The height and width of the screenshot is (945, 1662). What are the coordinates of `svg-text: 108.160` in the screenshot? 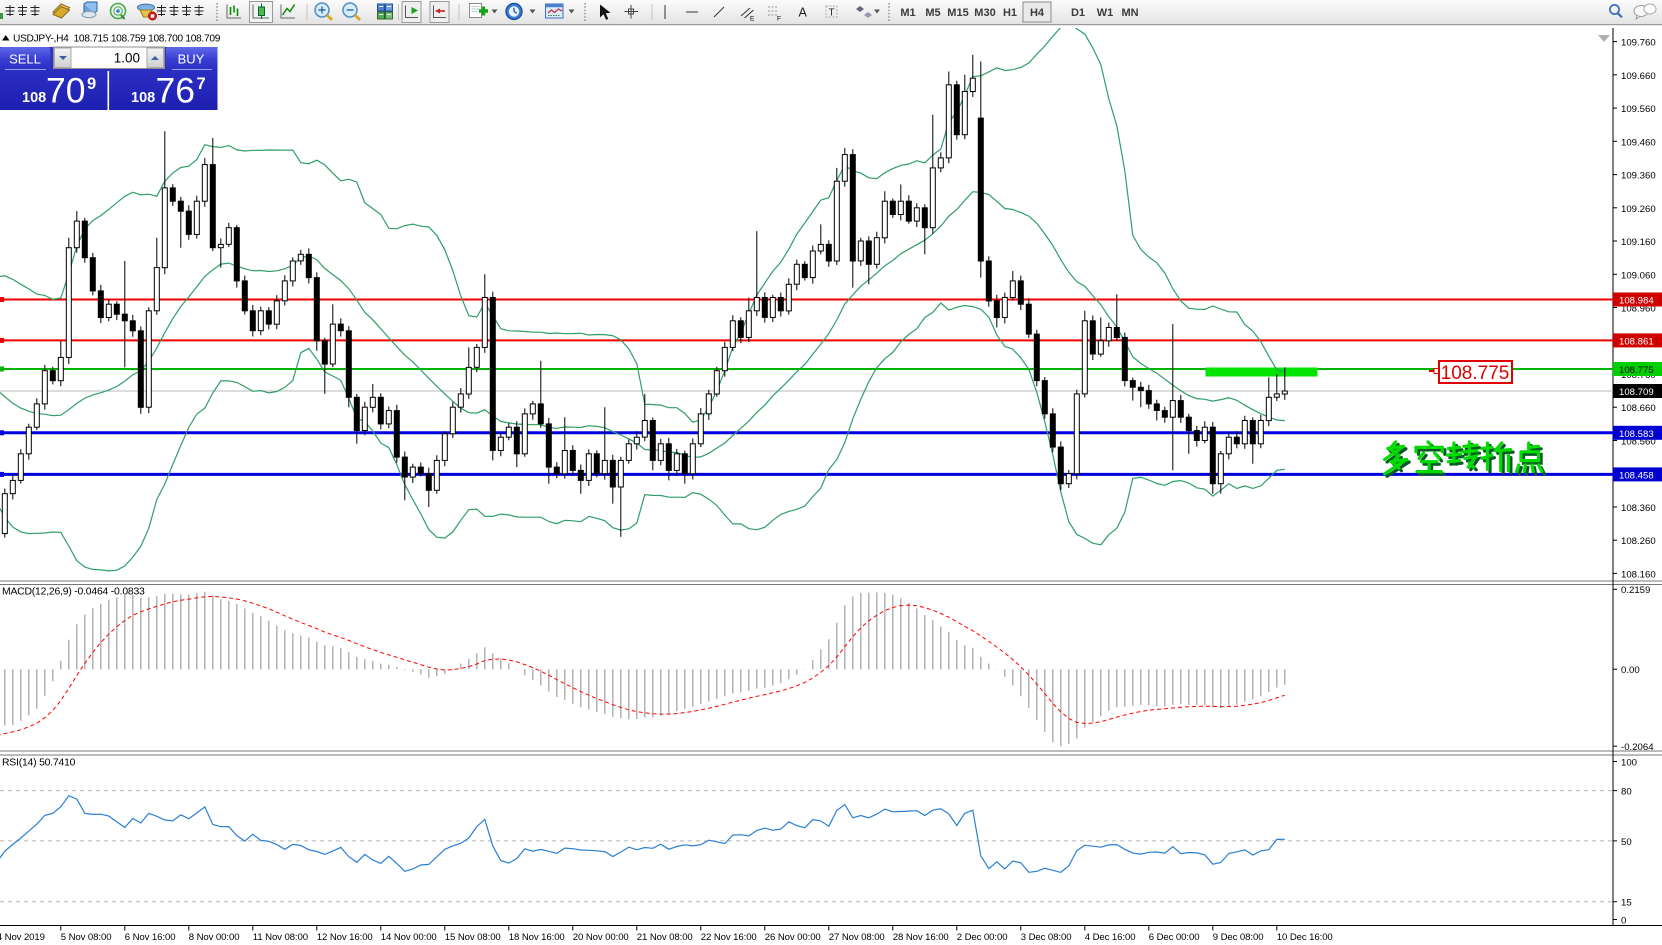 It's located at (1638, 574).